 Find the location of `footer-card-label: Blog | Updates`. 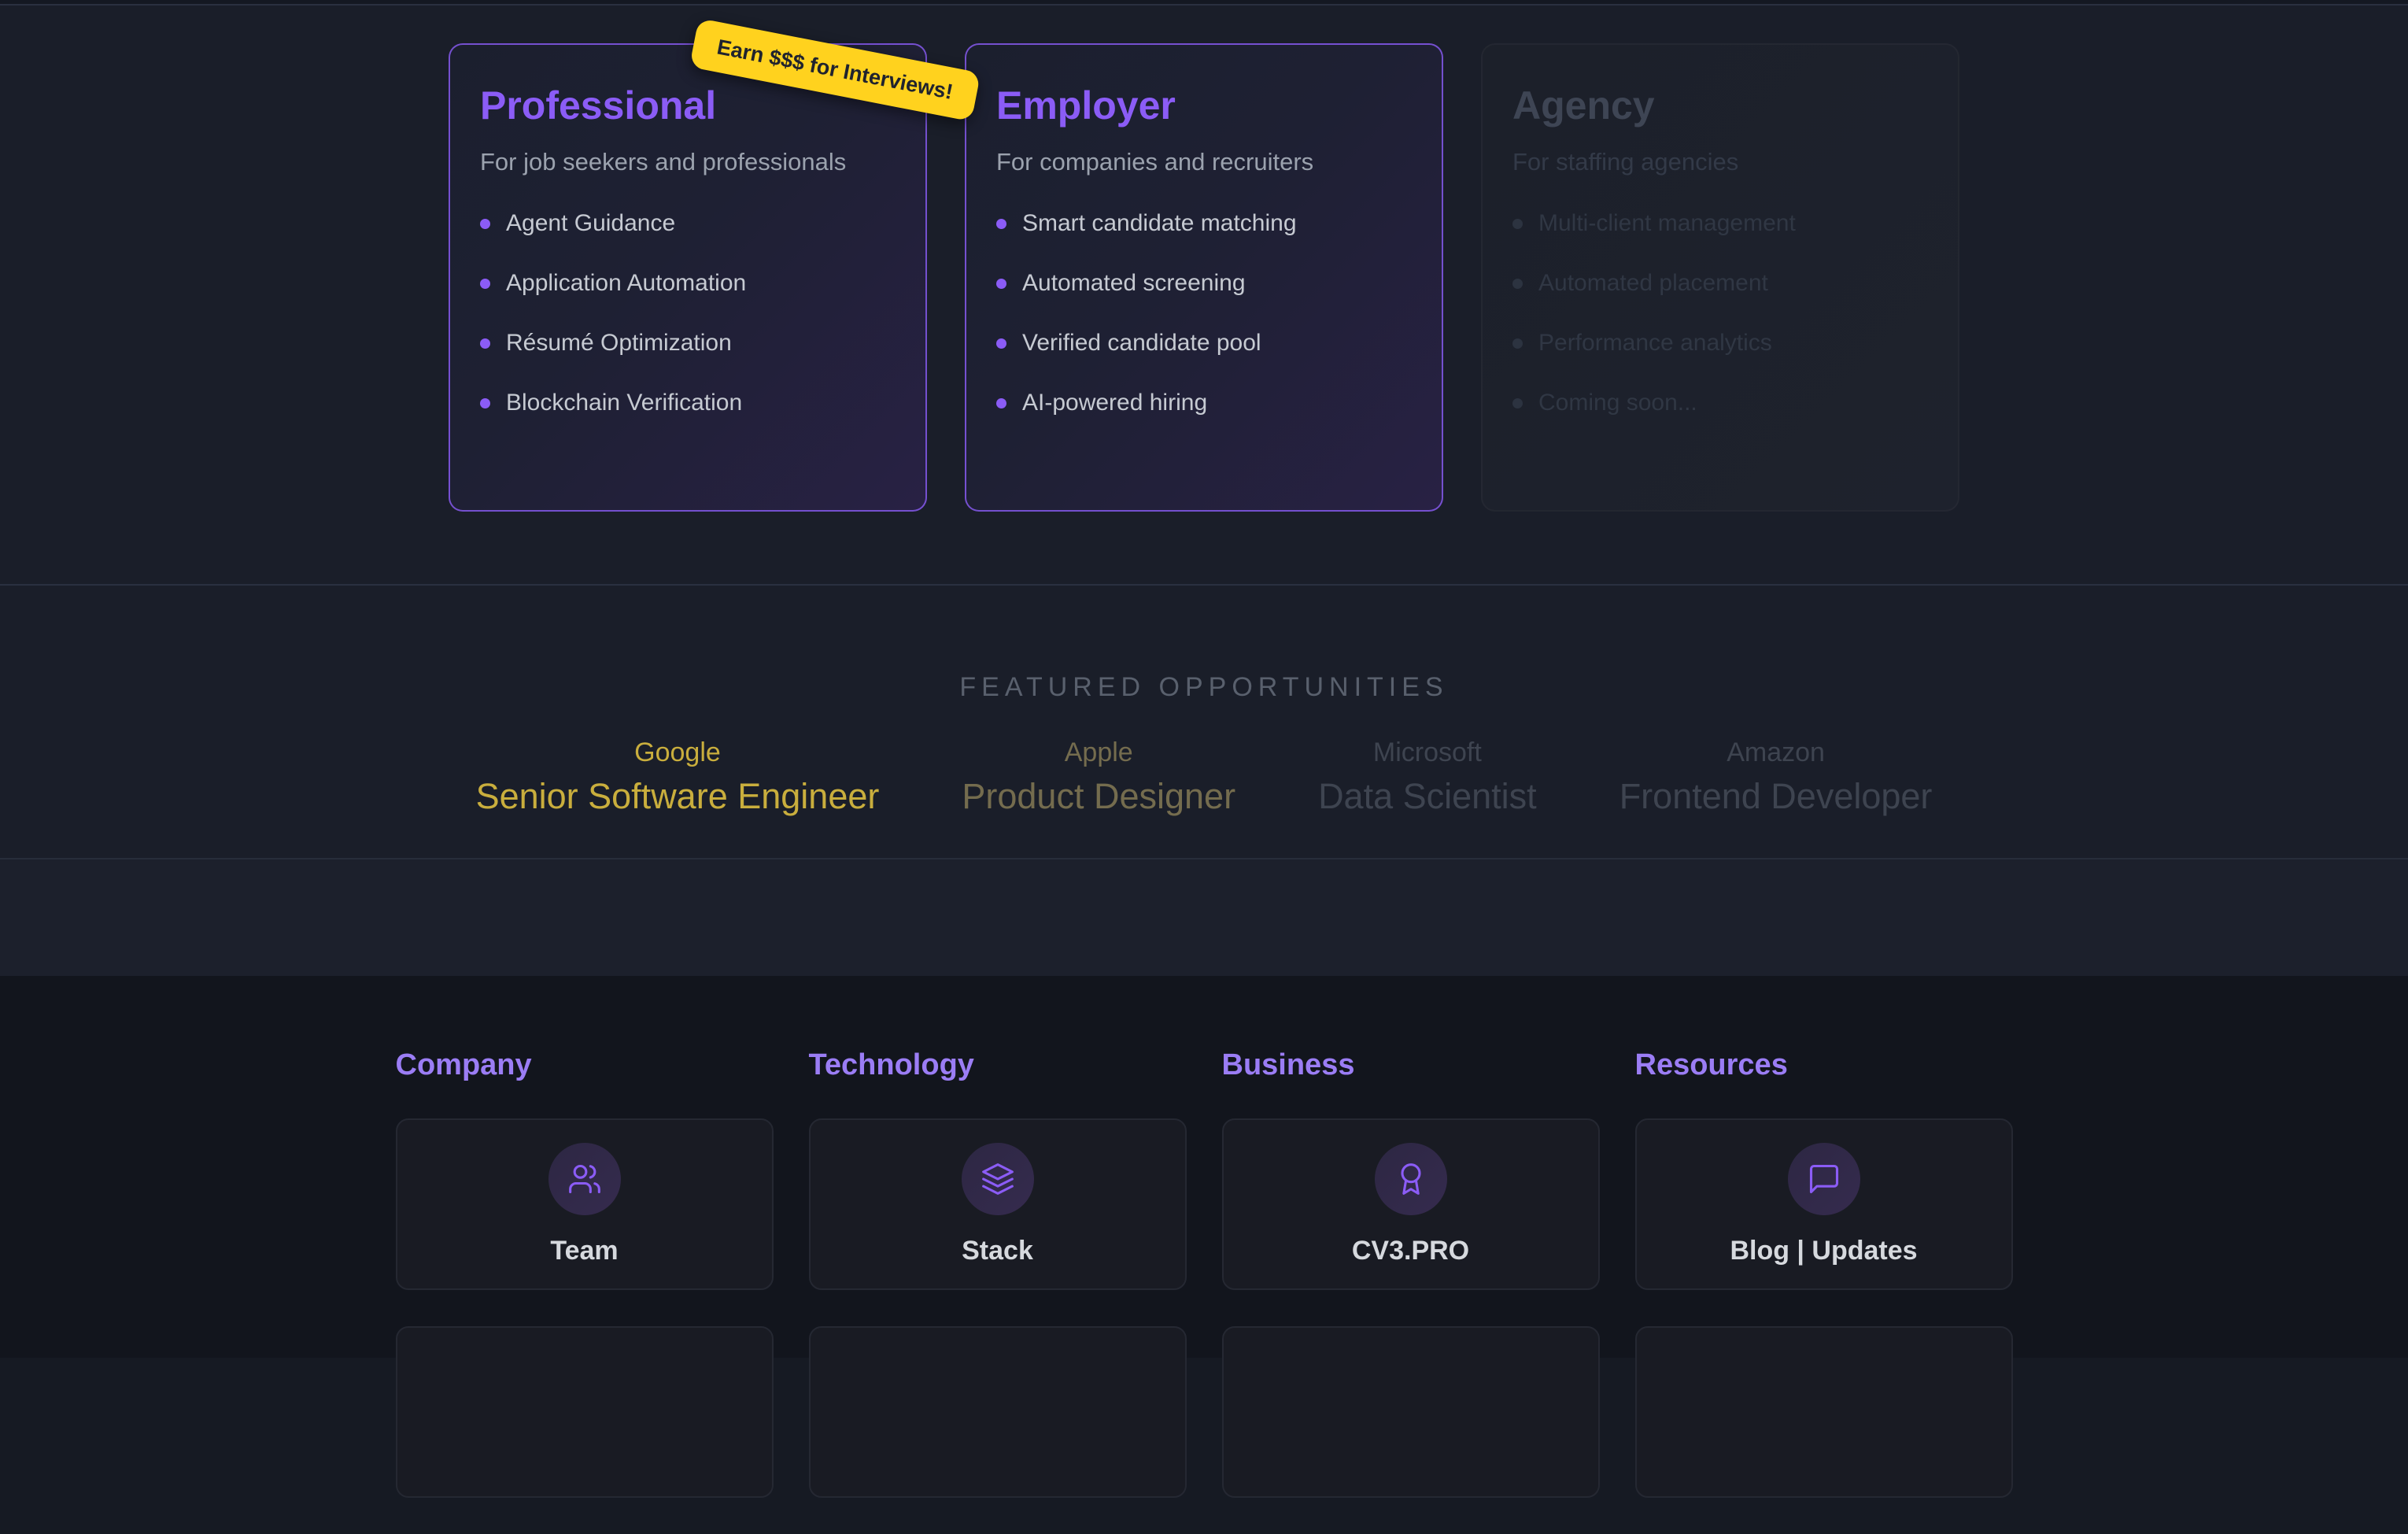

footer-card-label: Blog | Updates is located at coordinates (1824, 1250).